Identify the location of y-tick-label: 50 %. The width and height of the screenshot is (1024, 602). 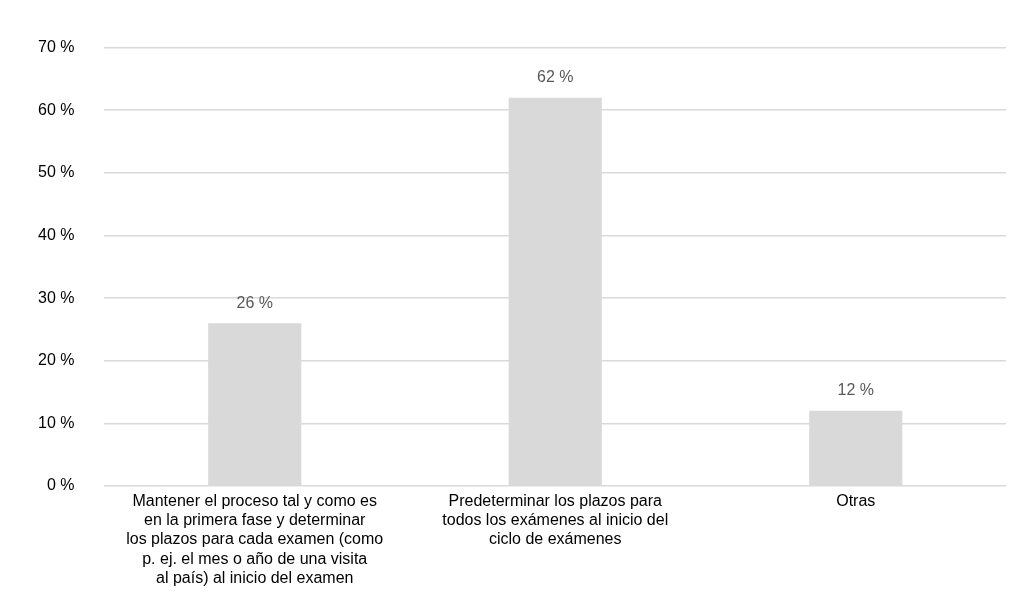
(56, 172).